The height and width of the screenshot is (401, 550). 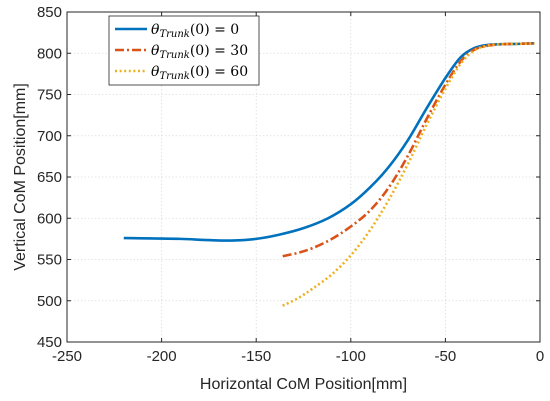 What do you see at coordinates (540, 356) in the screenshot?
I see `x-tick-label: 0` at bounding box center [540, 356].